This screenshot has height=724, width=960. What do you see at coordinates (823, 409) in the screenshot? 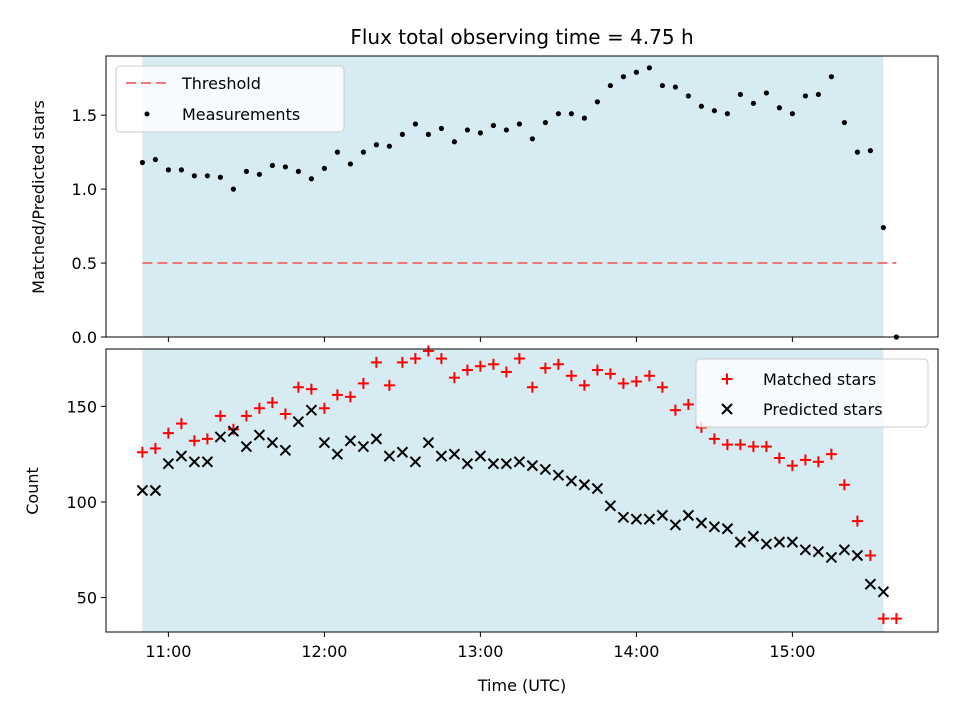
I see `legend-predicted-label: Predicted stars` at bounding box center [823, 409].